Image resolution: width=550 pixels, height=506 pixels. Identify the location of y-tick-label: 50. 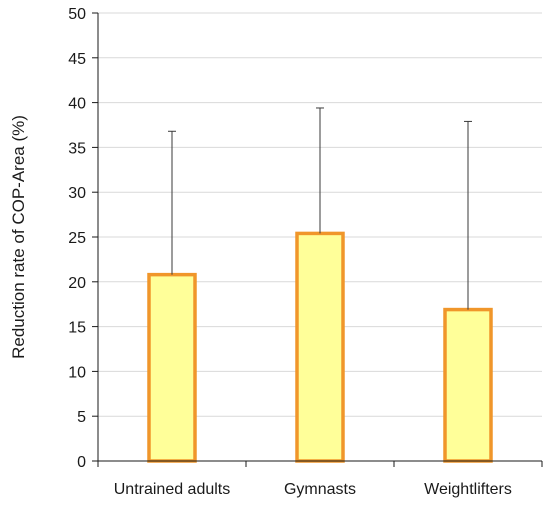
(77, 14).